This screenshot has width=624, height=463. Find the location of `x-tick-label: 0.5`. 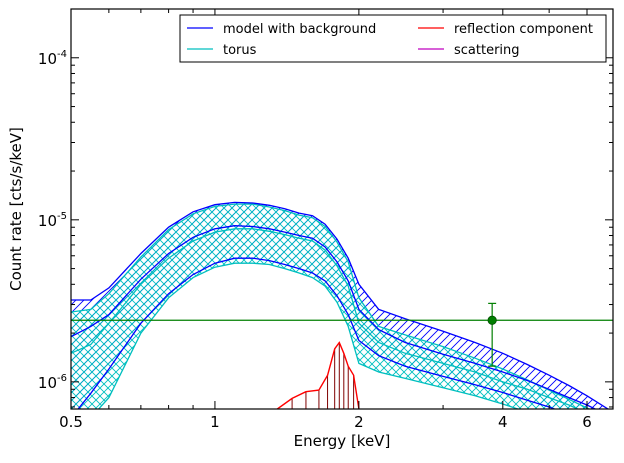

x-tick-label: 0.5 is located at coordinates (71, 422).